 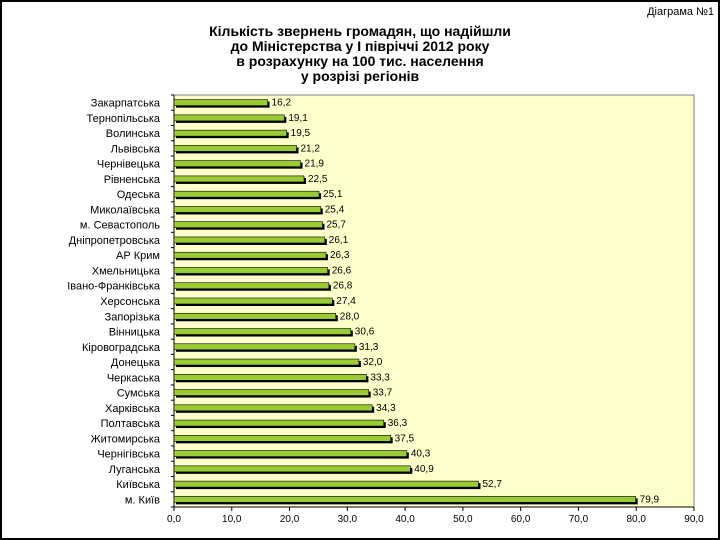 I want to click on category-label: Львівська, so click(x=136, y=149).